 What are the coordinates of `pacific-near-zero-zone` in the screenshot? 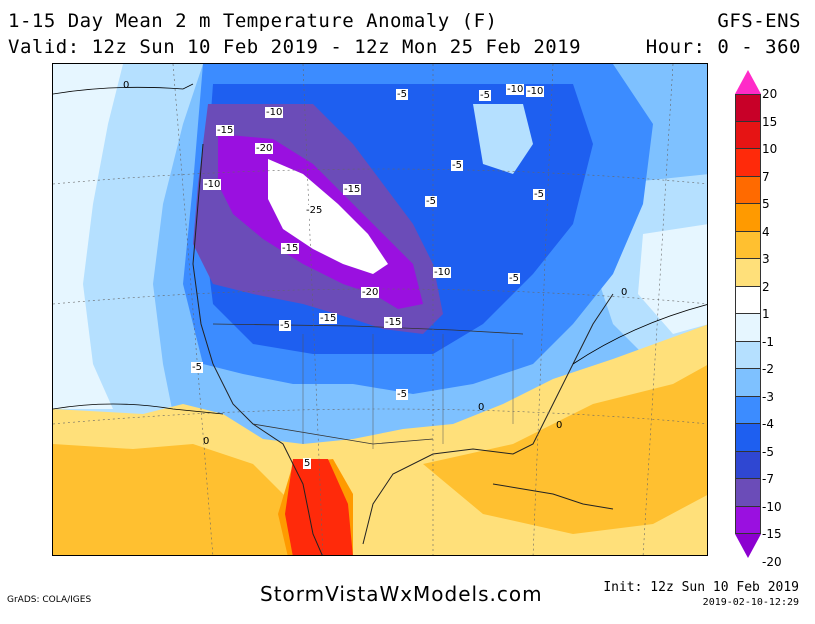 It's located at (88, 236).